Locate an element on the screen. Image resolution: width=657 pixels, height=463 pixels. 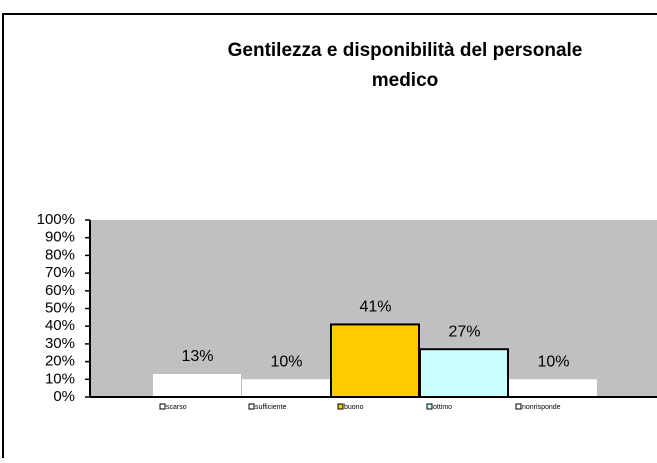
y-tick-label: 90% is located at coordinates (60, 237).